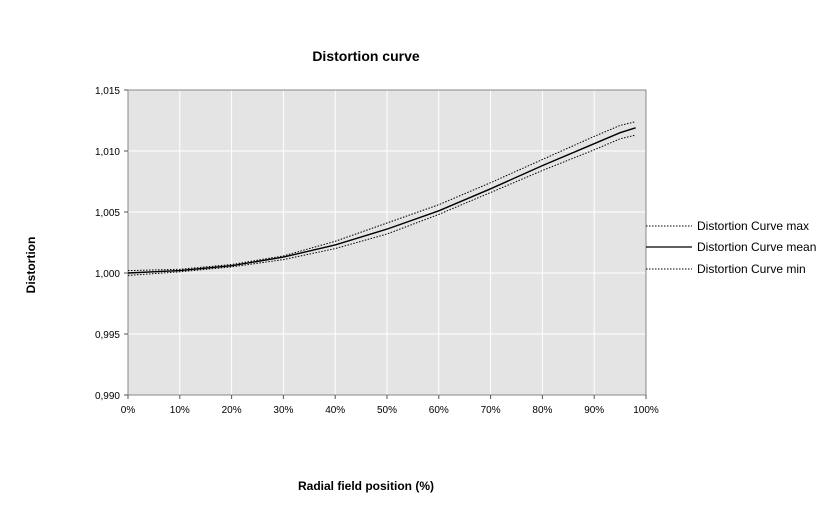  I want to click on y-tick-label: 1,005, so click(107, 213).